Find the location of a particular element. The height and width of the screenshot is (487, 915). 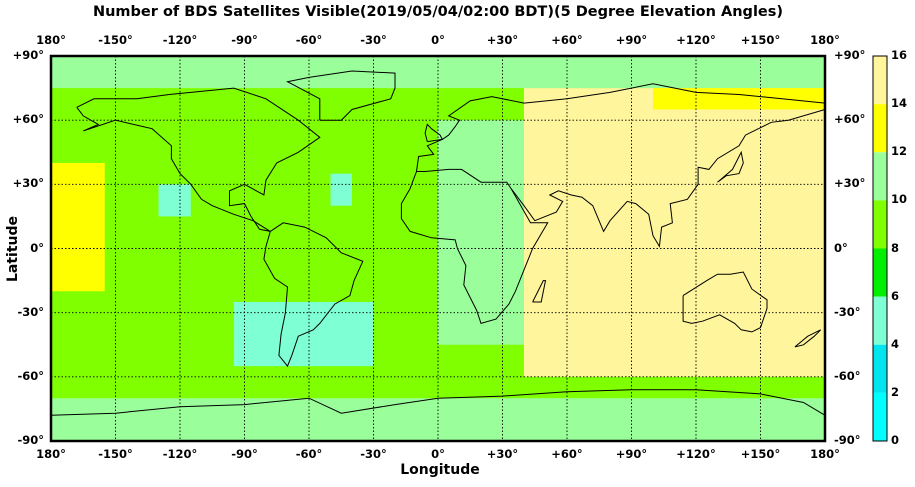

left-lat-tick: -90° is located at coordinates (30, 440).